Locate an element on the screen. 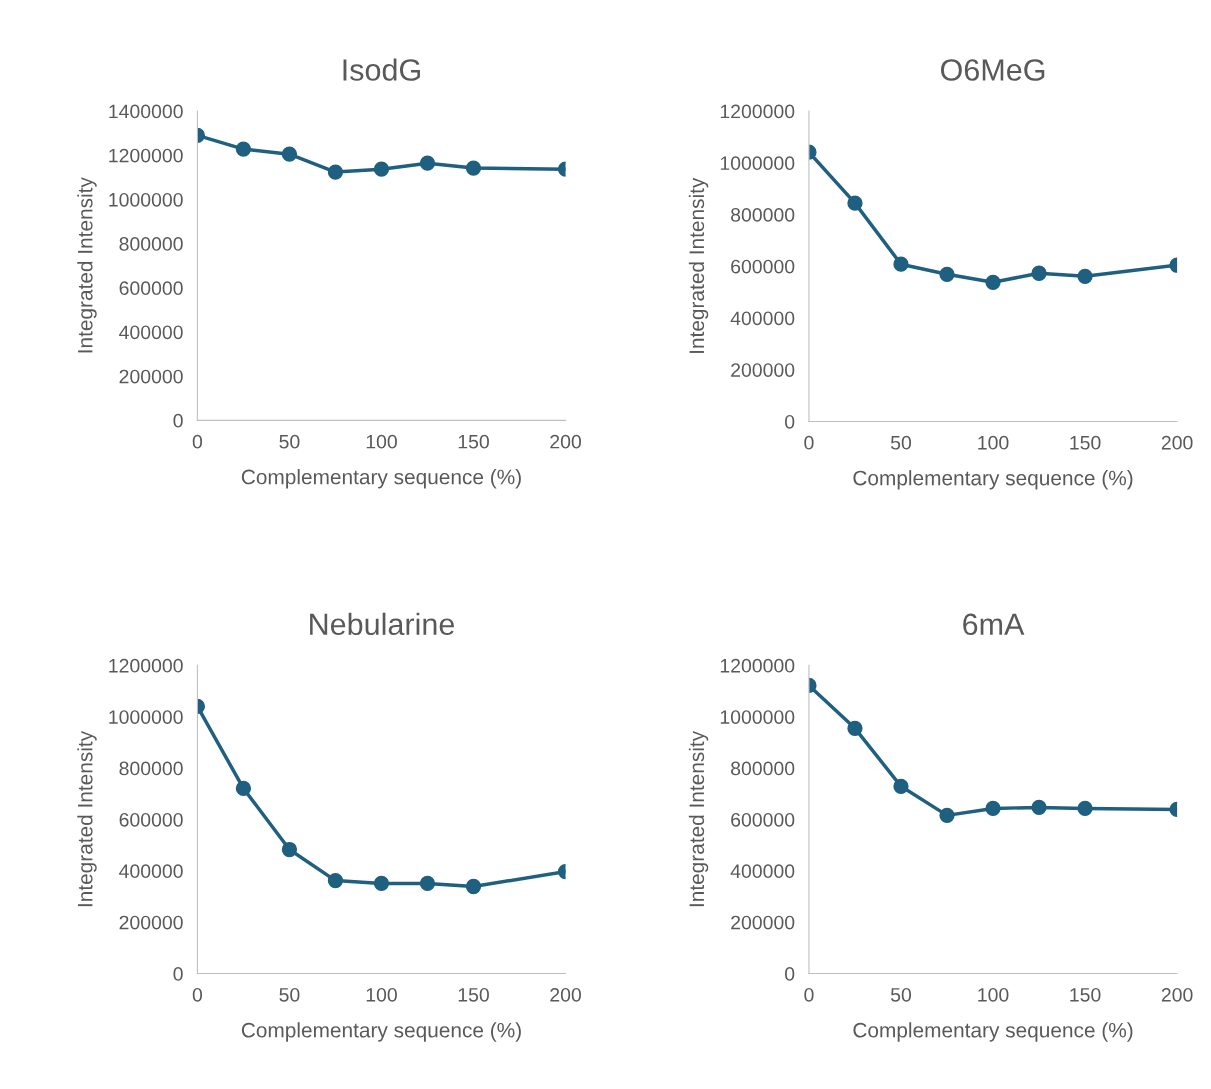 The width and height of the screenshot is (1211, 1089). chart-title: IsodG is located at coordinates (381, 69).